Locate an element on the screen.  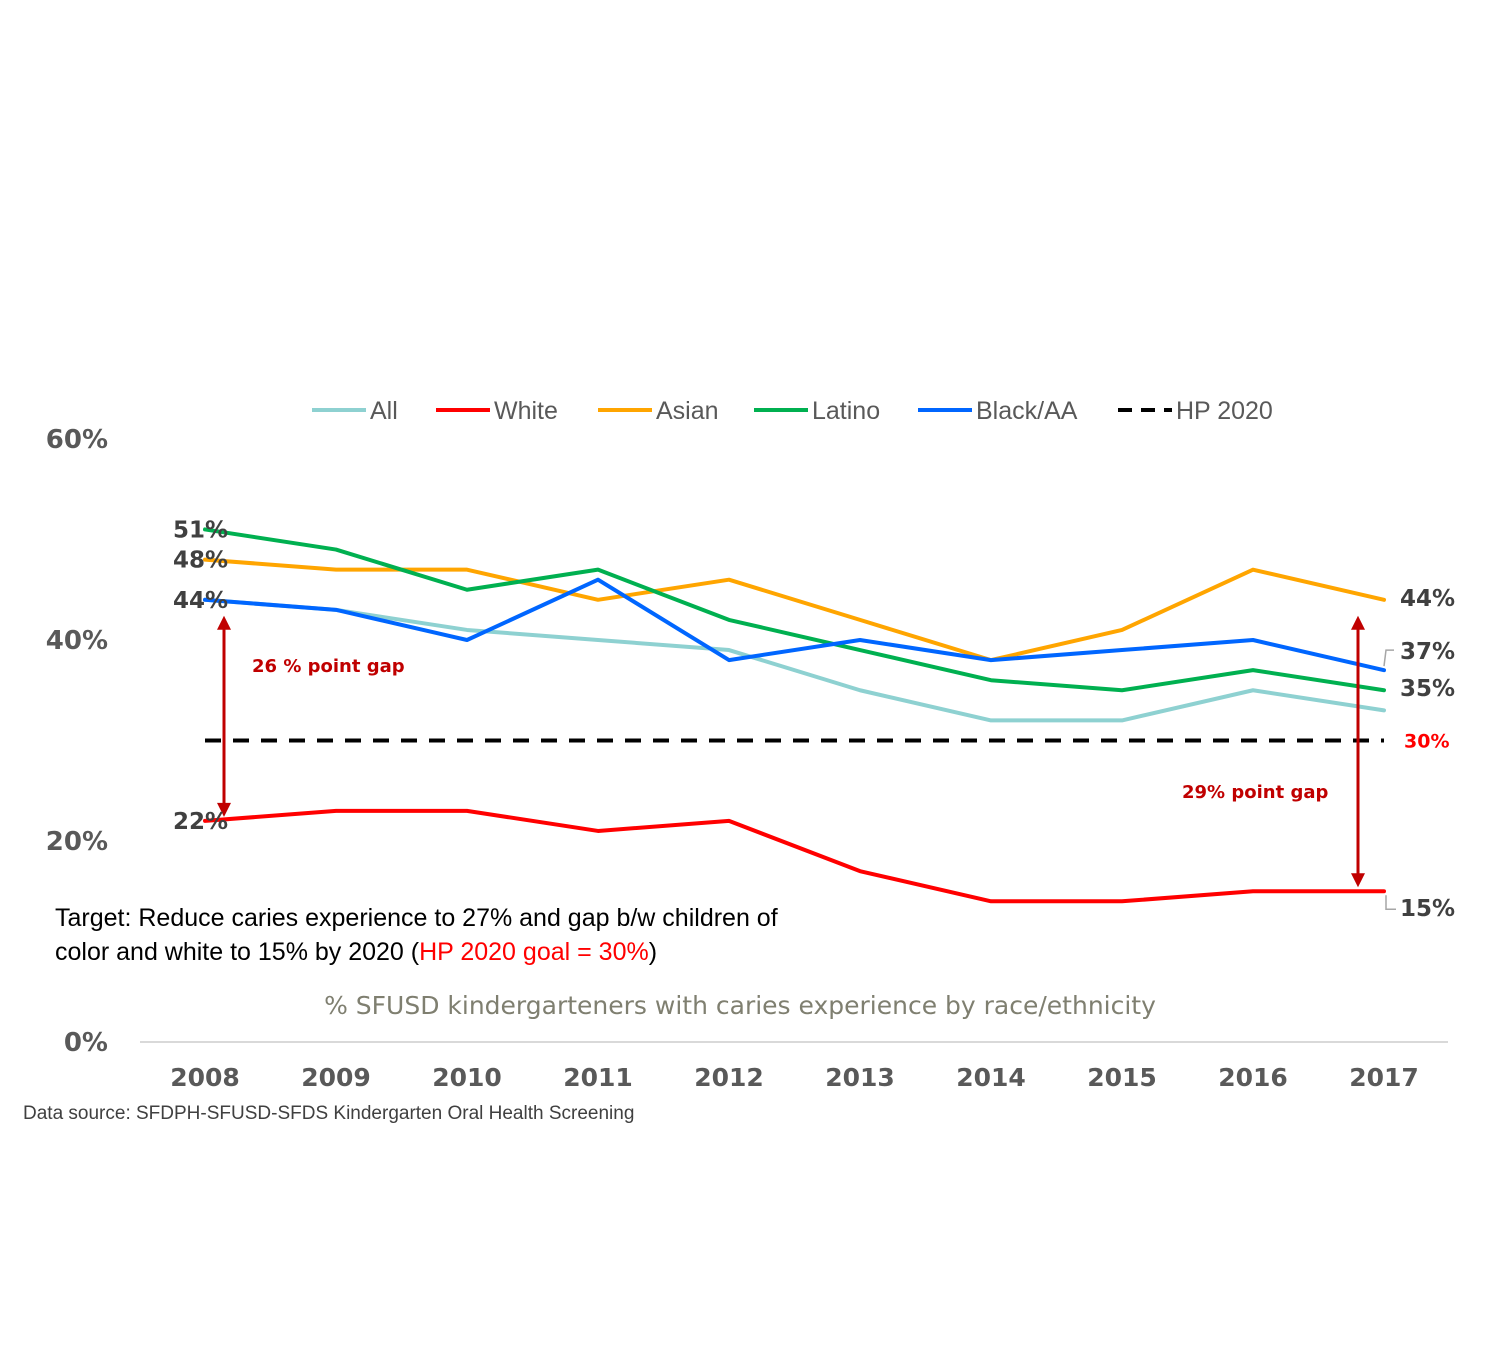
data-label: 51% is located at coordinates (200, 530).